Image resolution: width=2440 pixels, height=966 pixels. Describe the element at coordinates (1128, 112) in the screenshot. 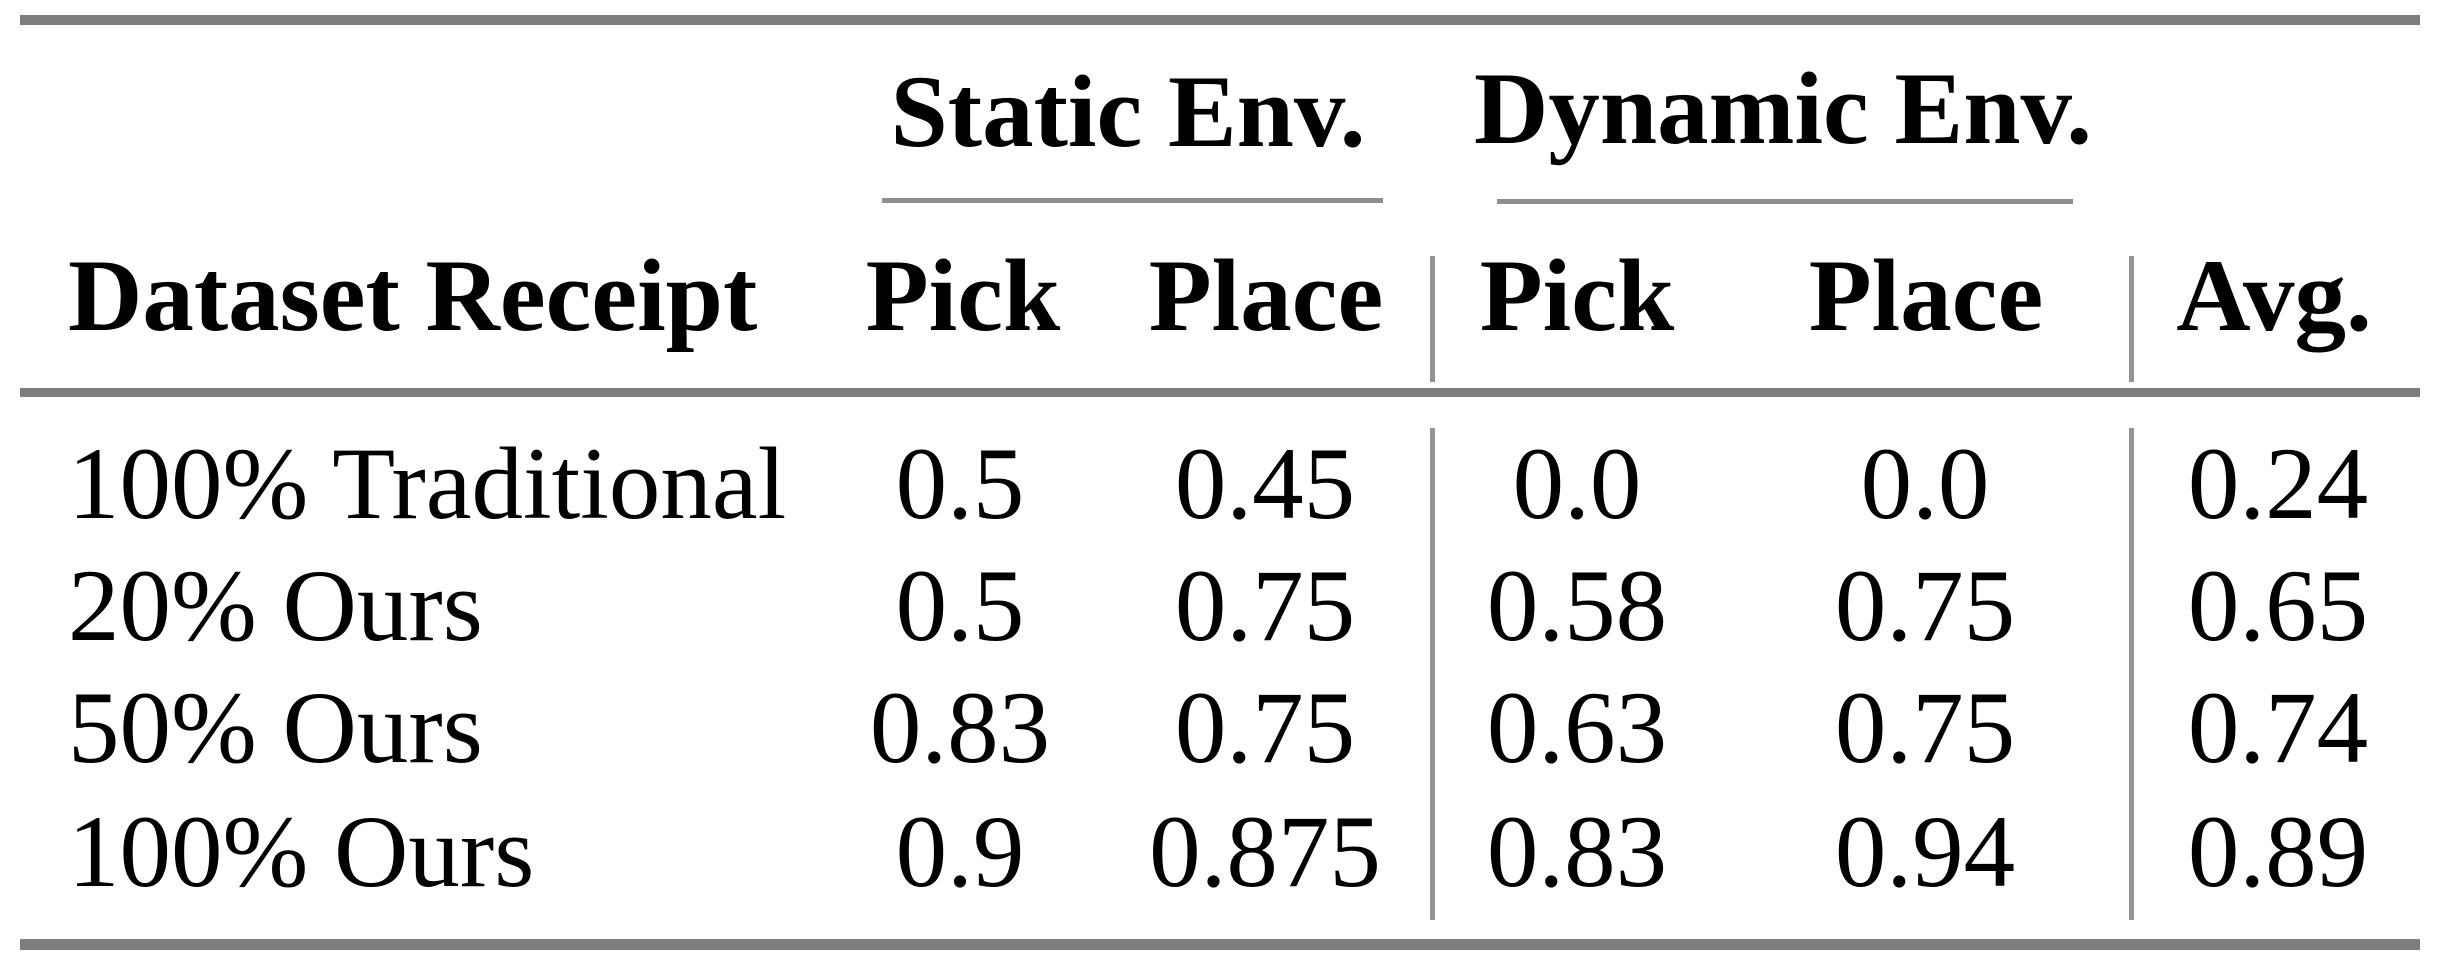

I see `group-header-static-env: Static Env.` at that location.